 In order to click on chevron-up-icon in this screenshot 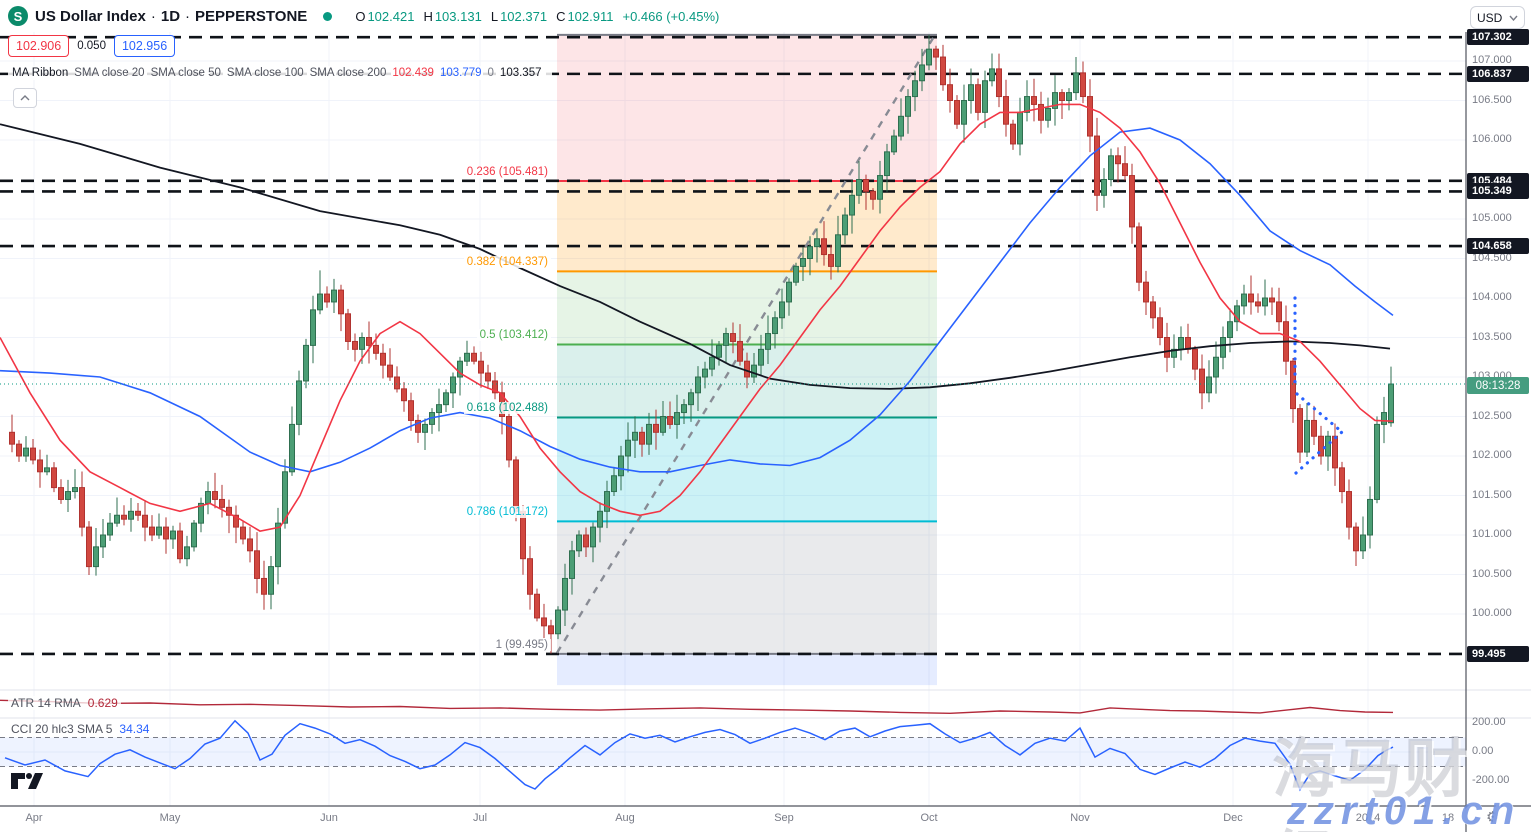, I will do `click(25, 98)`.